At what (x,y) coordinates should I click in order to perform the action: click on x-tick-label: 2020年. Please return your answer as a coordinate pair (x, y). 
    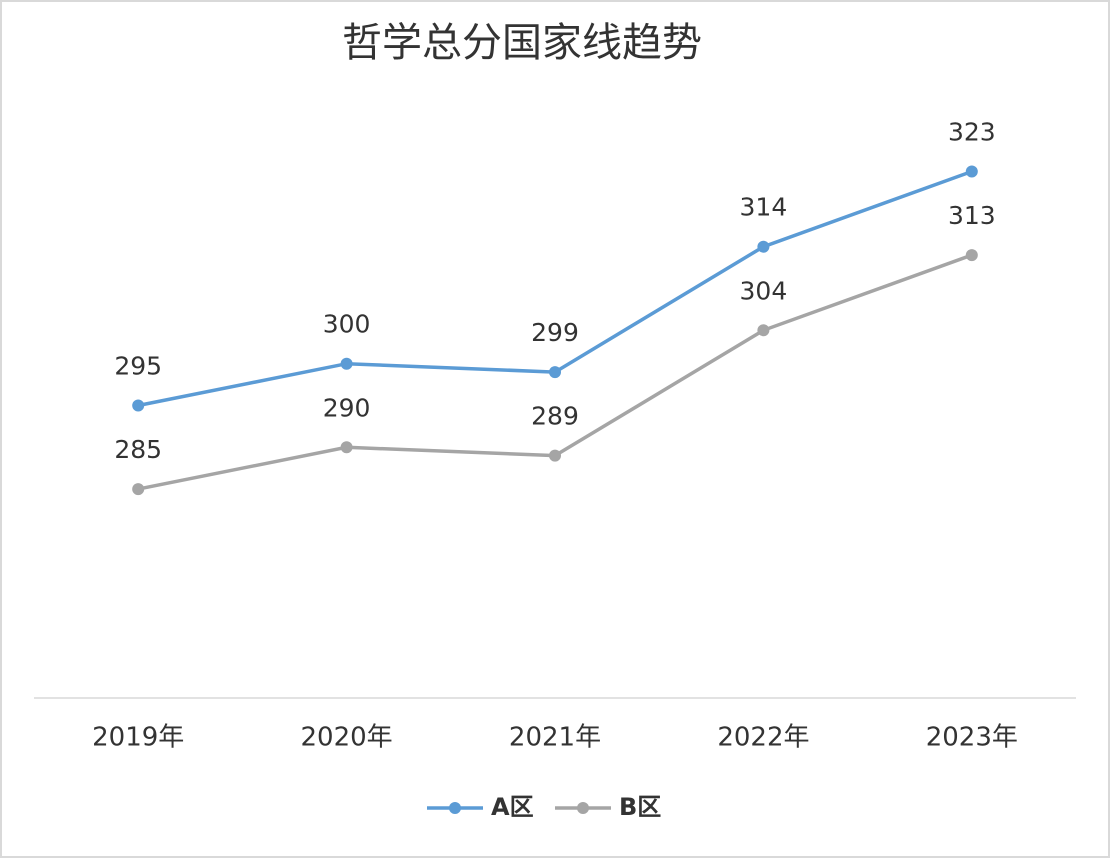
    Looking at the image, I should click on (347, 738).